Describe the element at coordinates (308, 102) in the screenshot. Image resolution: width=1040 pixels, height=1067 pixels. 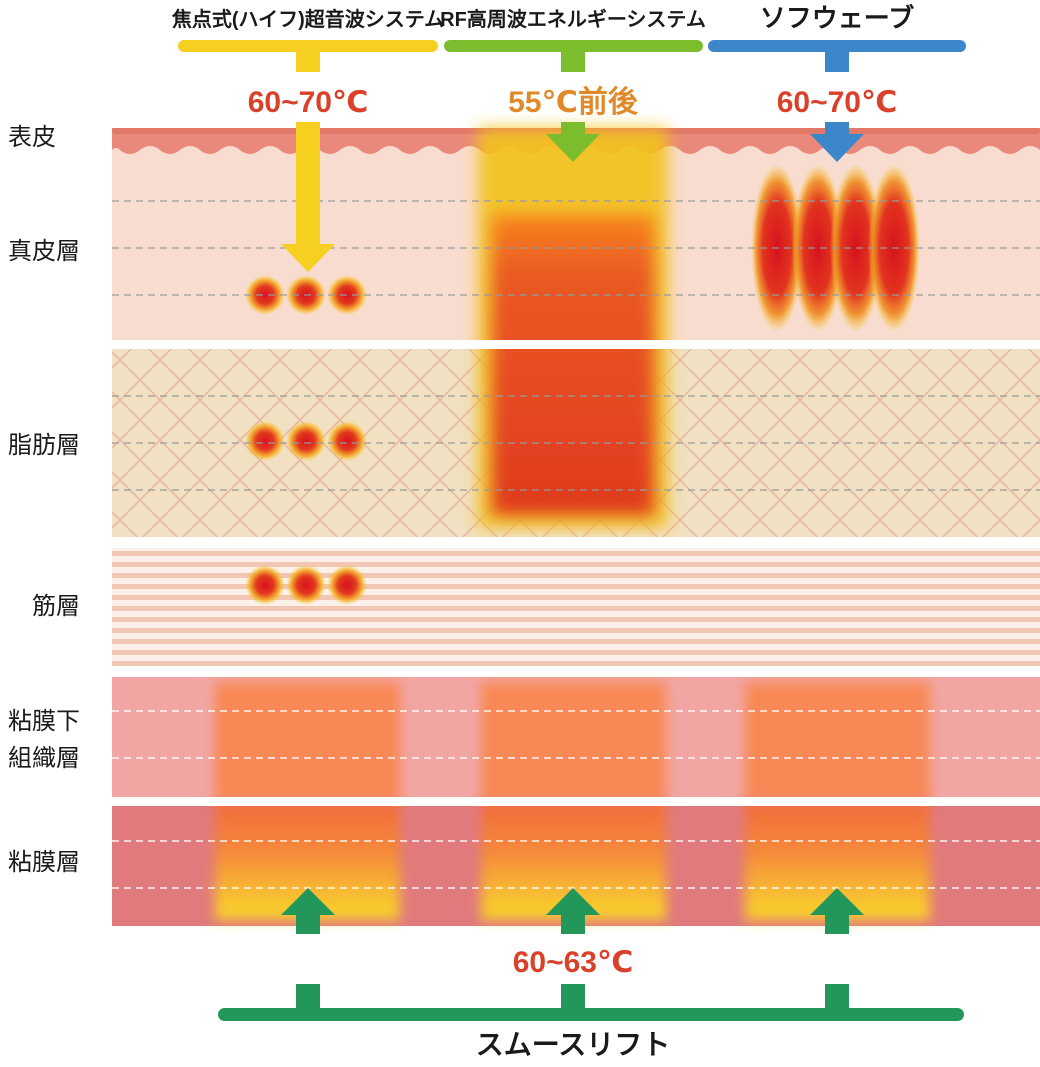
I see `hifu-temp: 60~70℃` at that location.